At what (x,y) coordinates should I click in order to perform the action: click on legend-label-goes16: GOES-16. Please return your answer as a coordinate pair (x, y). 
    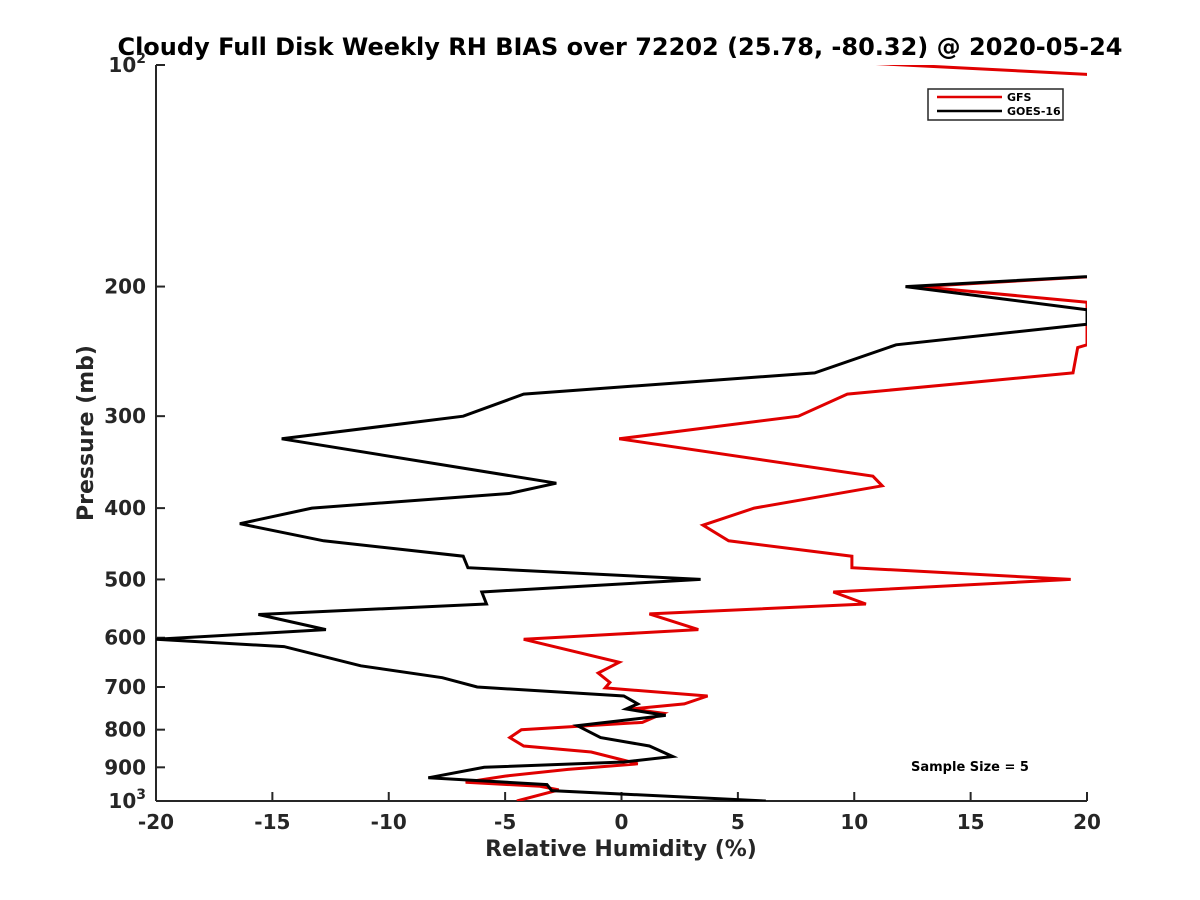
    Looking at the image, I should click on (1034, 111).